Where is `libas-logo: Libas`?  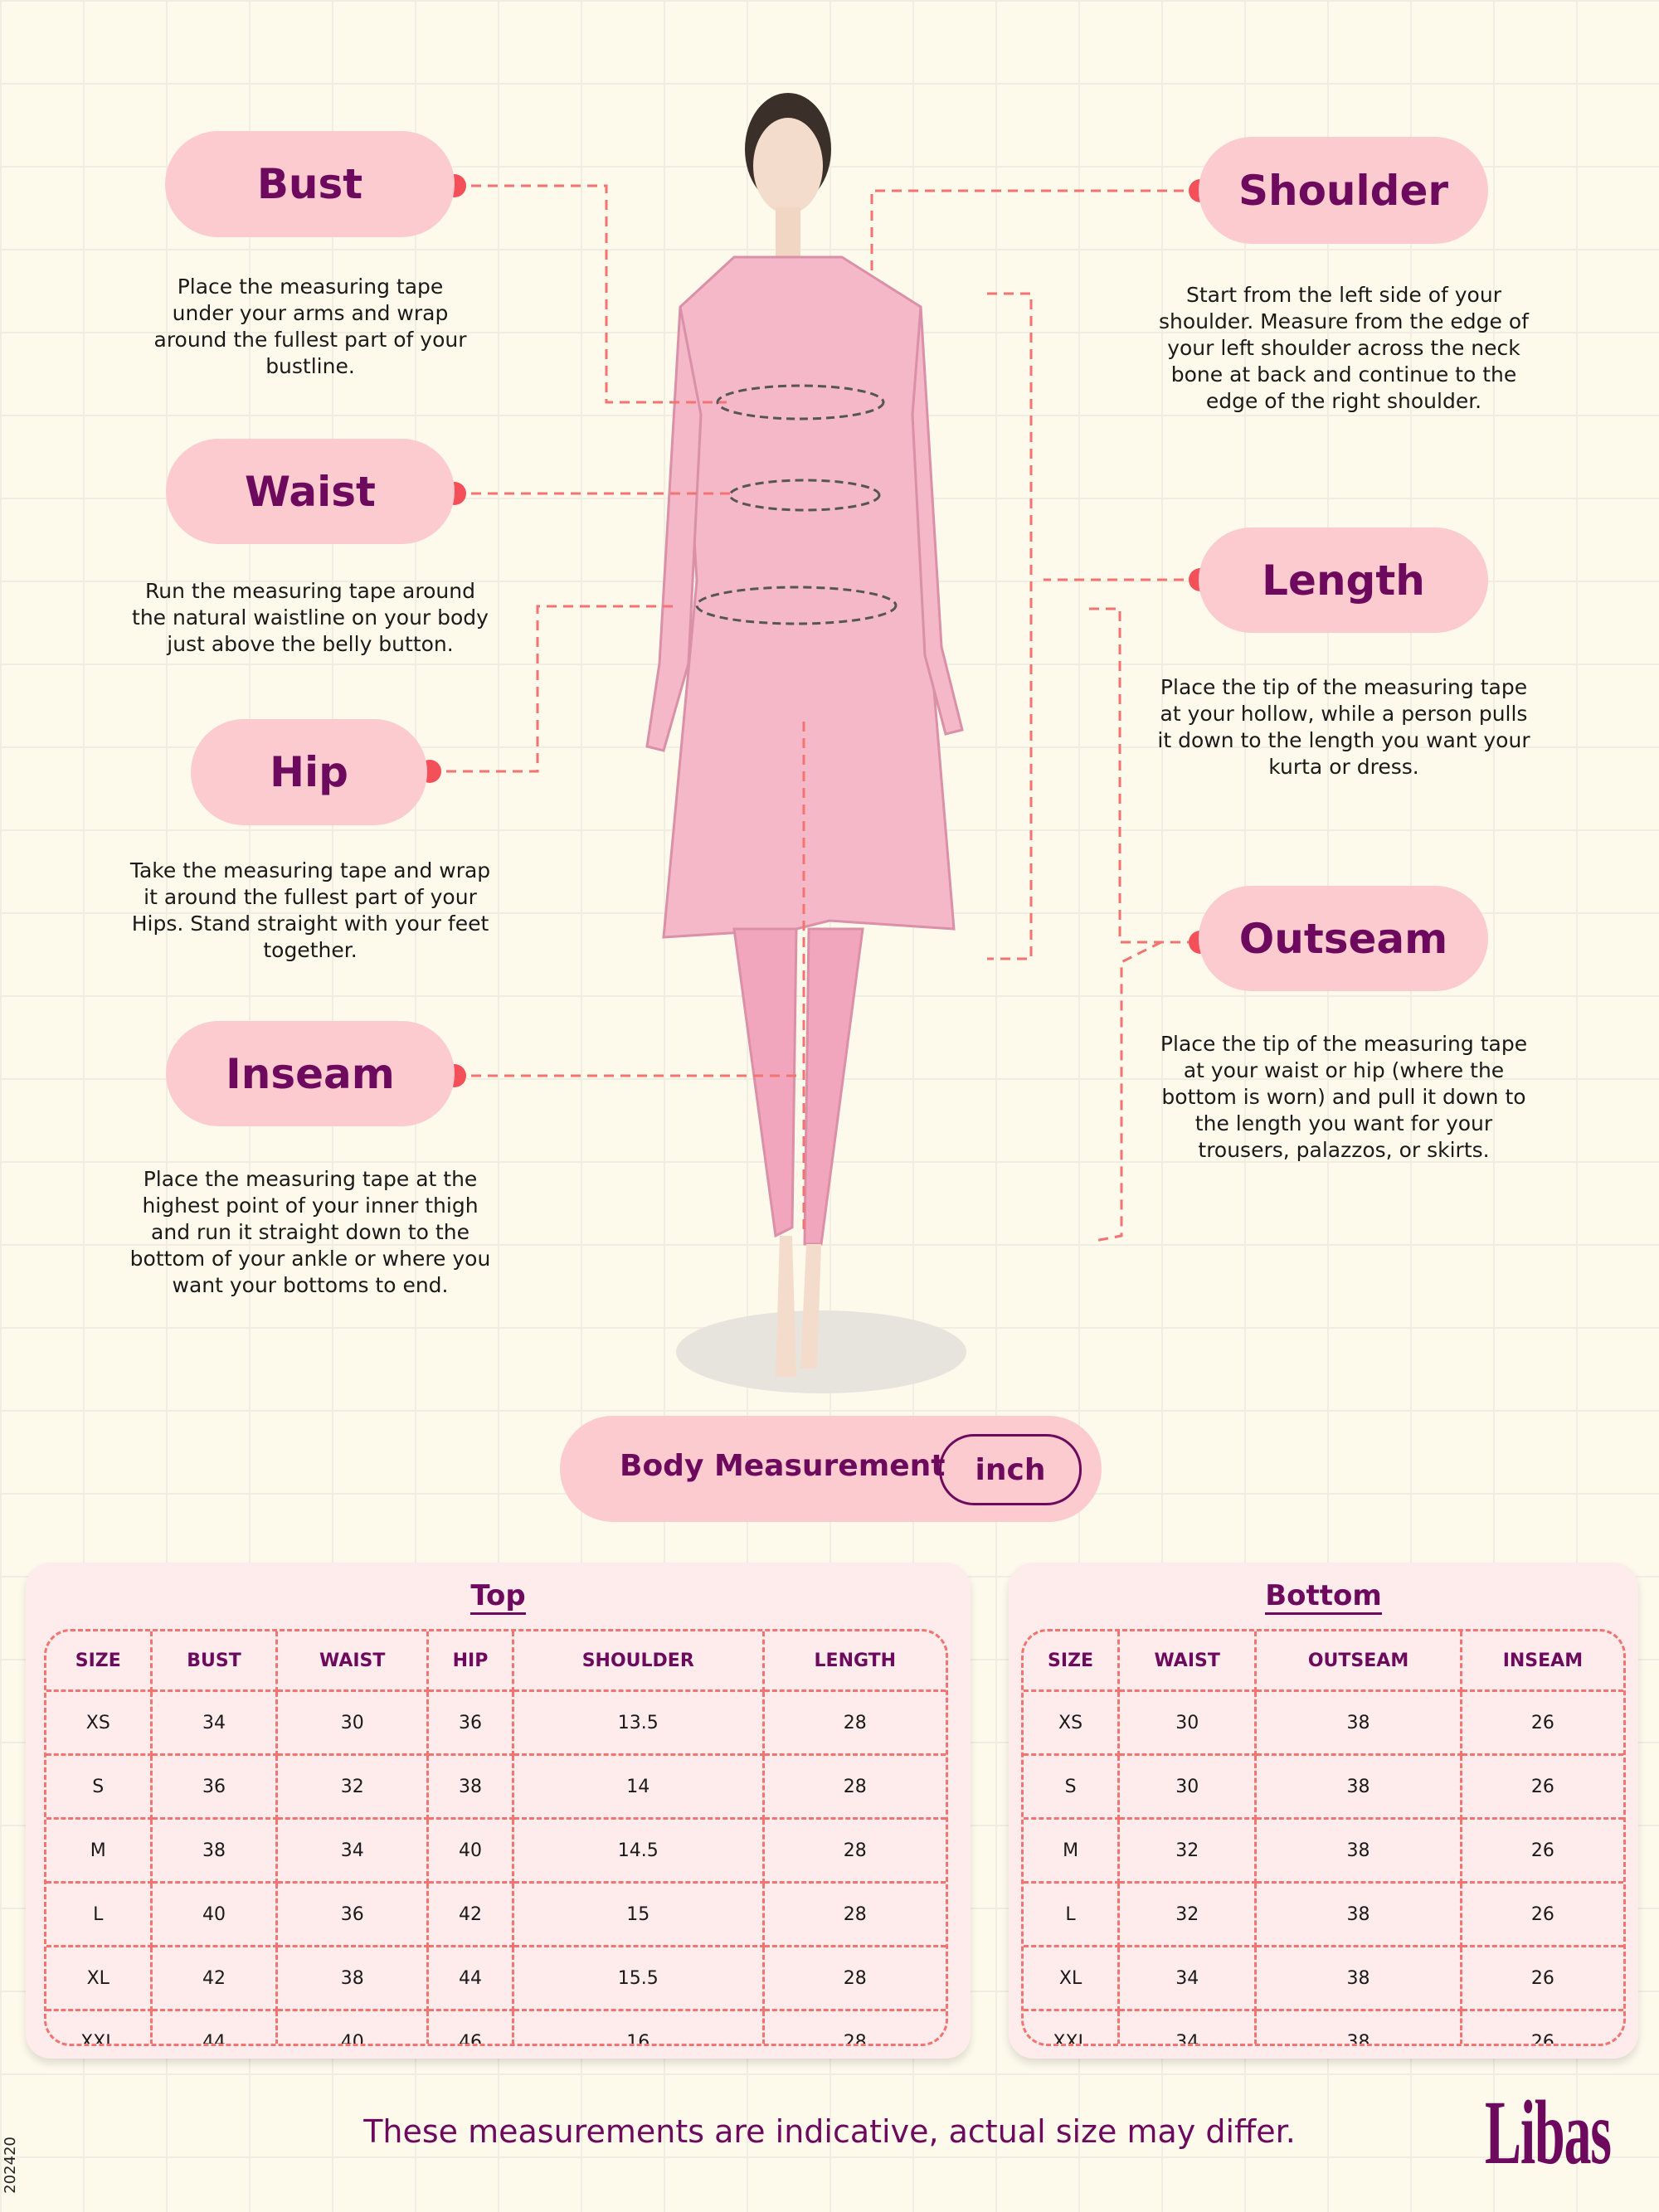
libas-logo: Libas is located at coordinates (1548, 2132).